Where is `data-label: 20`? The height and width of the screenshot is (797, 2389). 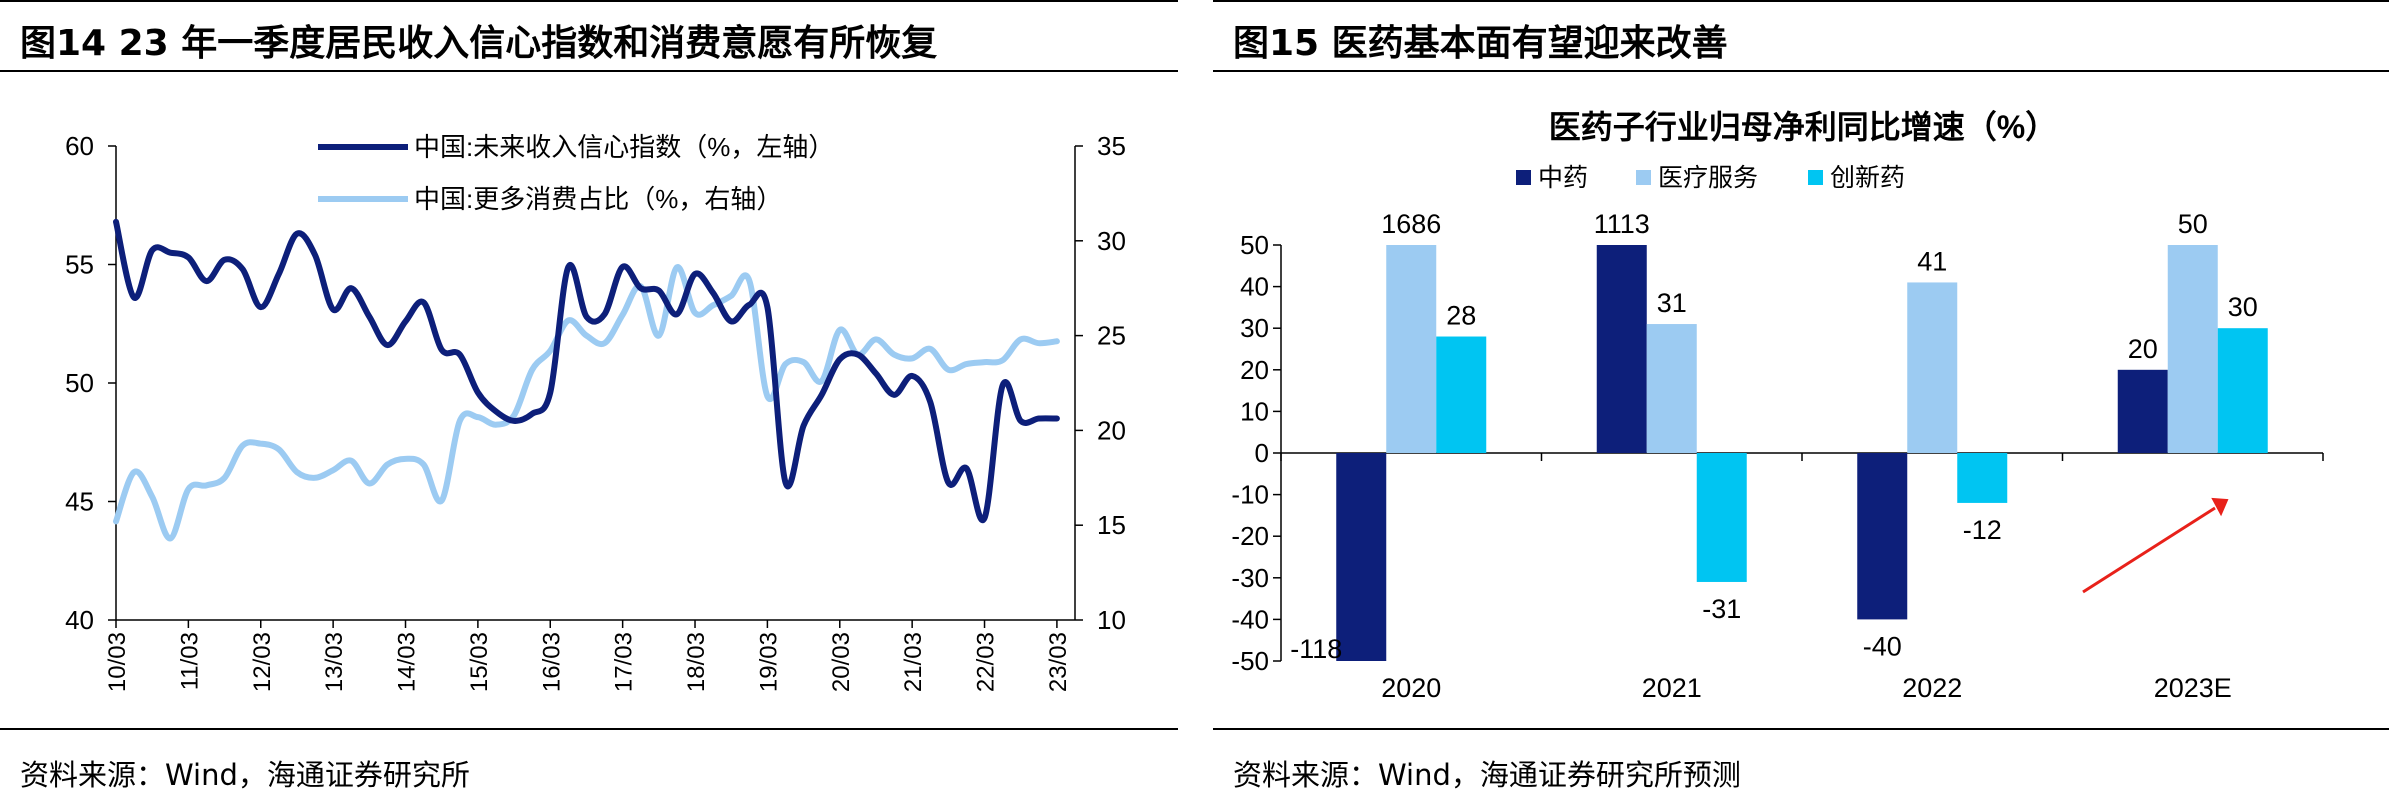
data-label: 20 is located at coordinates (2143, 349).